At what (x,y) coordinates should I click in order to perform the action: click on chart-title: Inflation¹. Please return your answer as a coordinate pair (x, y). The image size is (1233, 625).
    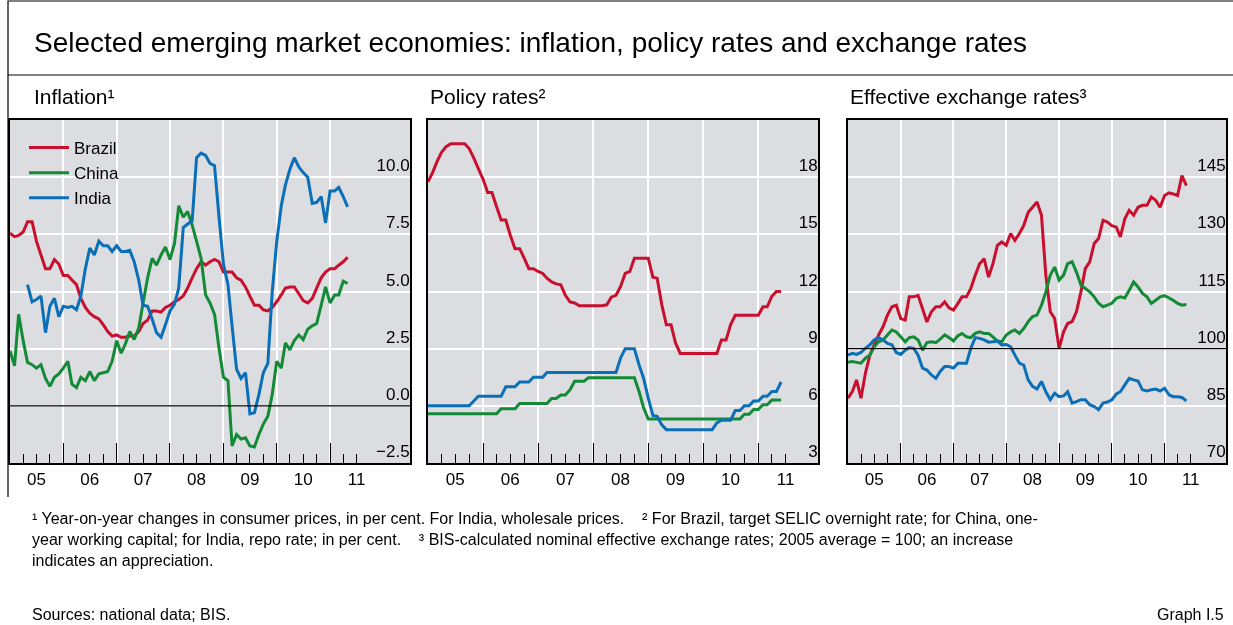
    Looking at the image, I should click on (74, 96).